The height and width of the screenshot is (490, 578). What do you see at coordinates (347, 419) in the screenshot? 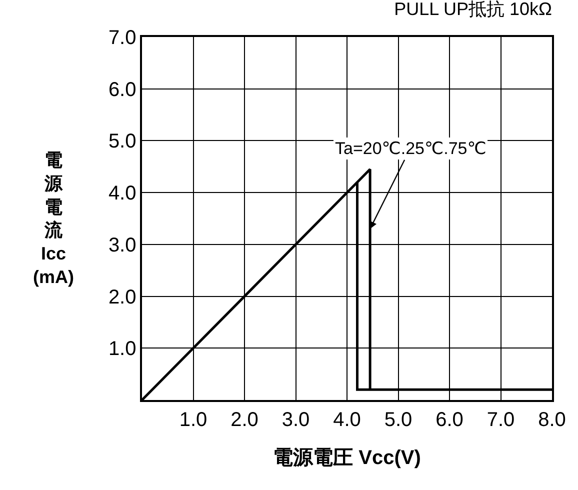
I see `x-tick-label: 4.0` at bounding box center [347, 419].